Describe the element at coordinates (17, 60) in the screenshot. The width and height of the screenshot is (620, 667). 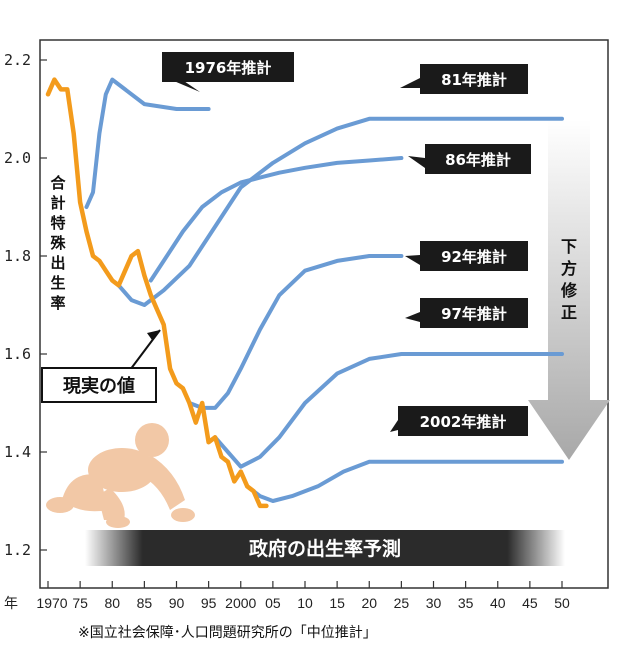
I see `y-tick-label: 2.2` at that location.